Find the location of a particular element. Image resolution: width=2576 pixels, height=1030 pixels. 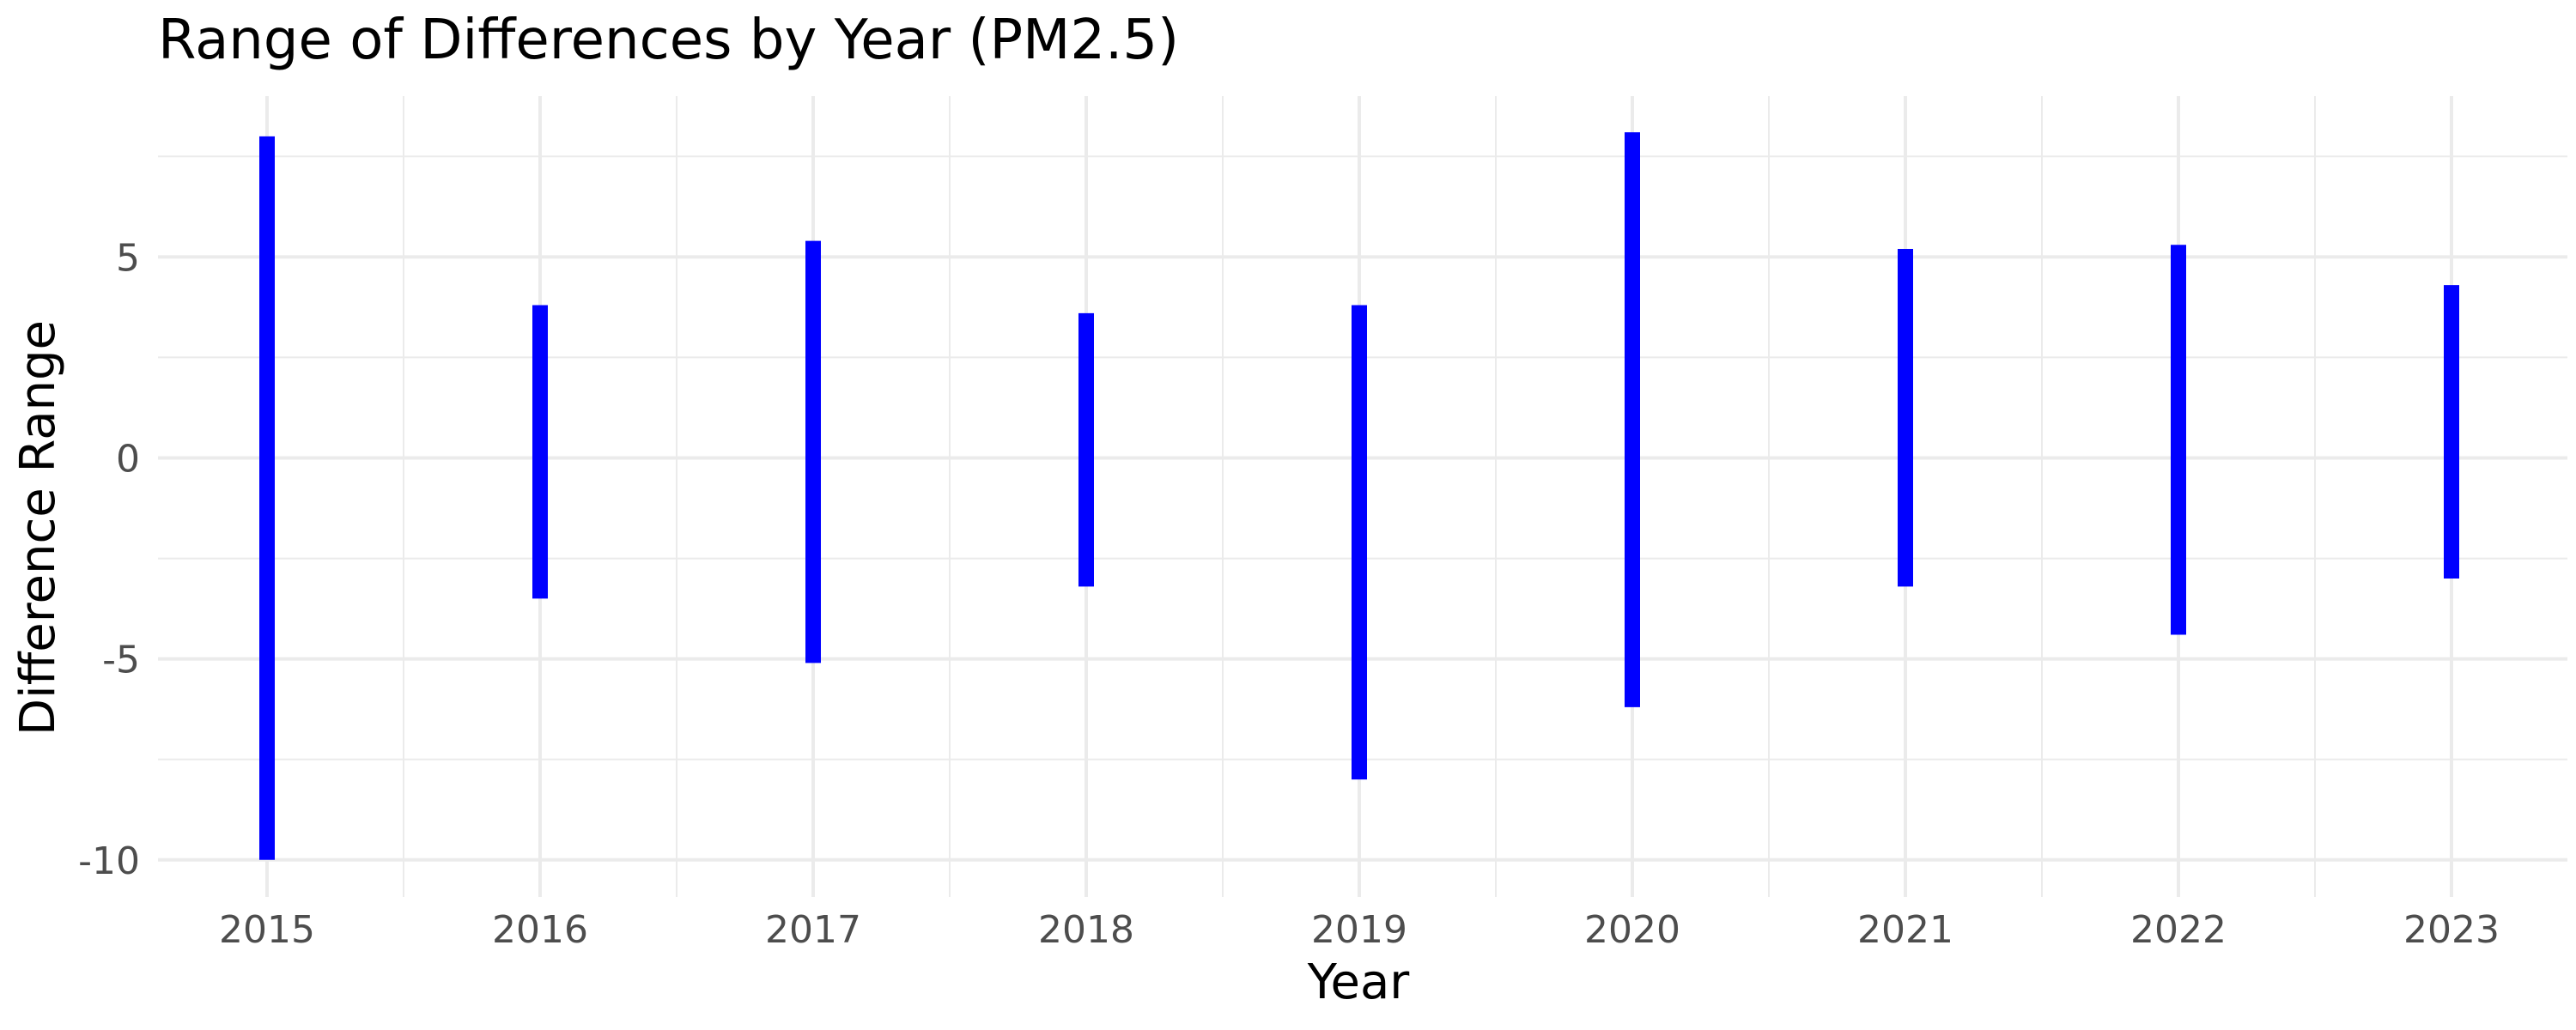

y-tick-label: -5 is located at coordinates (121, 660).